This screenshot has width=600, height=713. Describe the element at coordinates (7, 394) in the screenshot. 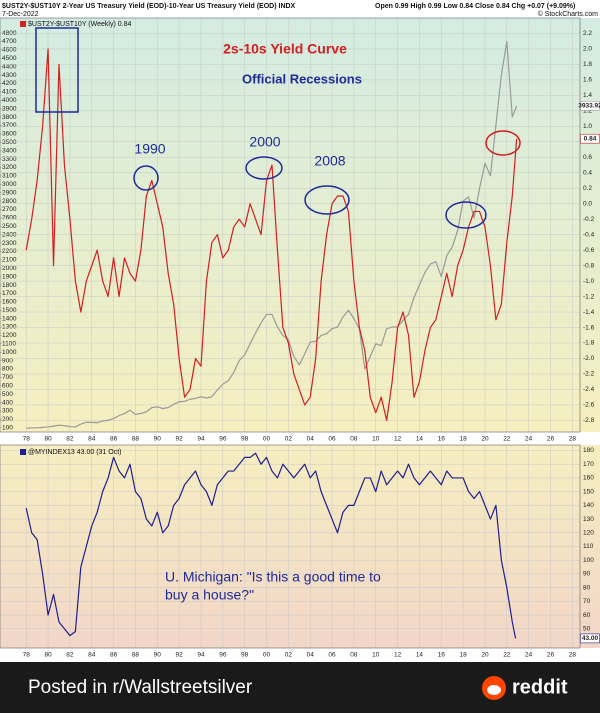

I see `y-tick-label: 500` at that location.